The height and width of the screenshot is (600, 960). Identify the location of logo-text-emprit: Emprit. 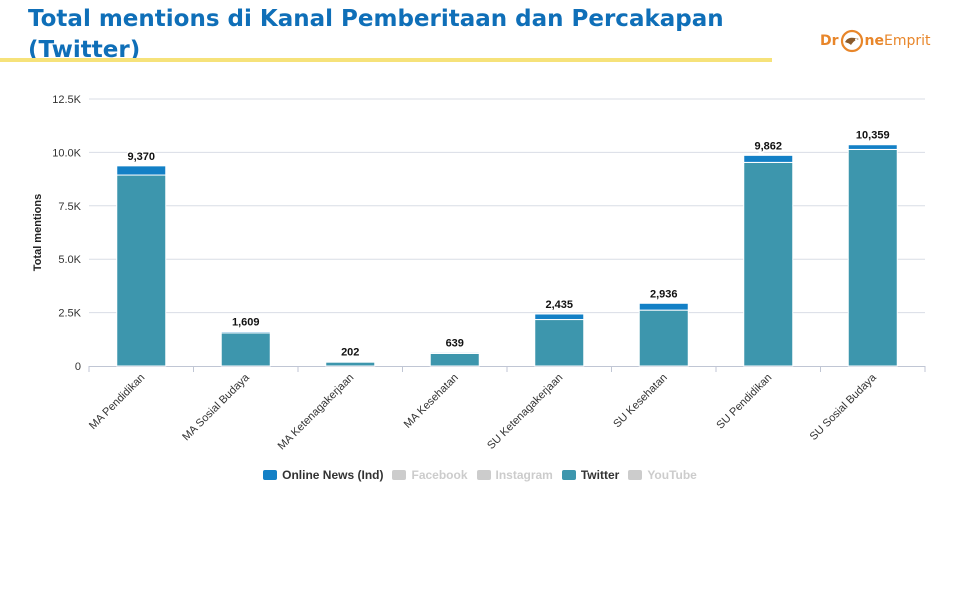
(907, 41).